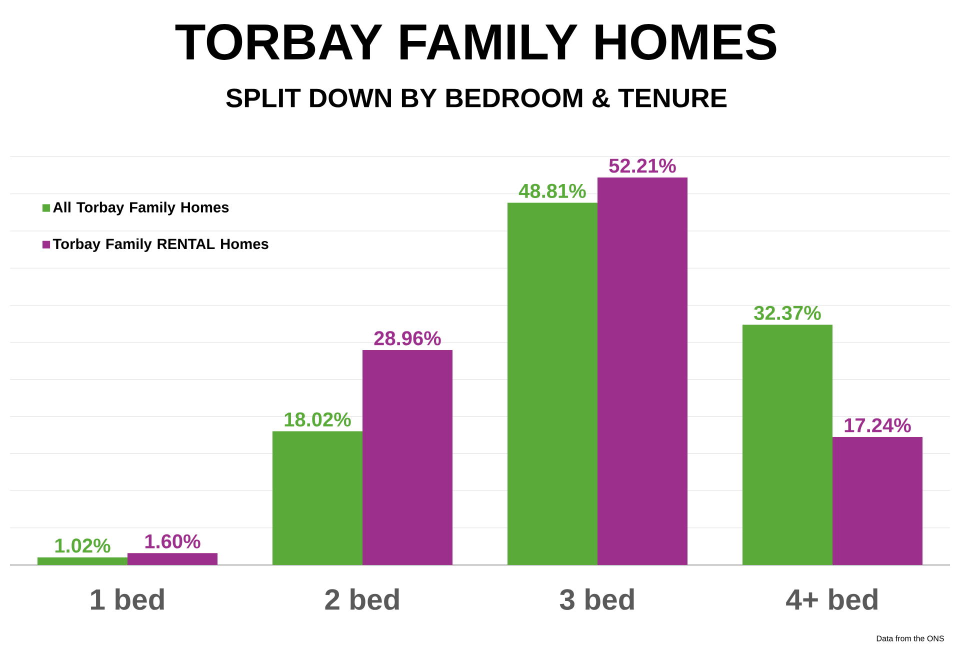  I want to click on legend-label: Torbay Family RENTAL Homes, so click(160, 245).